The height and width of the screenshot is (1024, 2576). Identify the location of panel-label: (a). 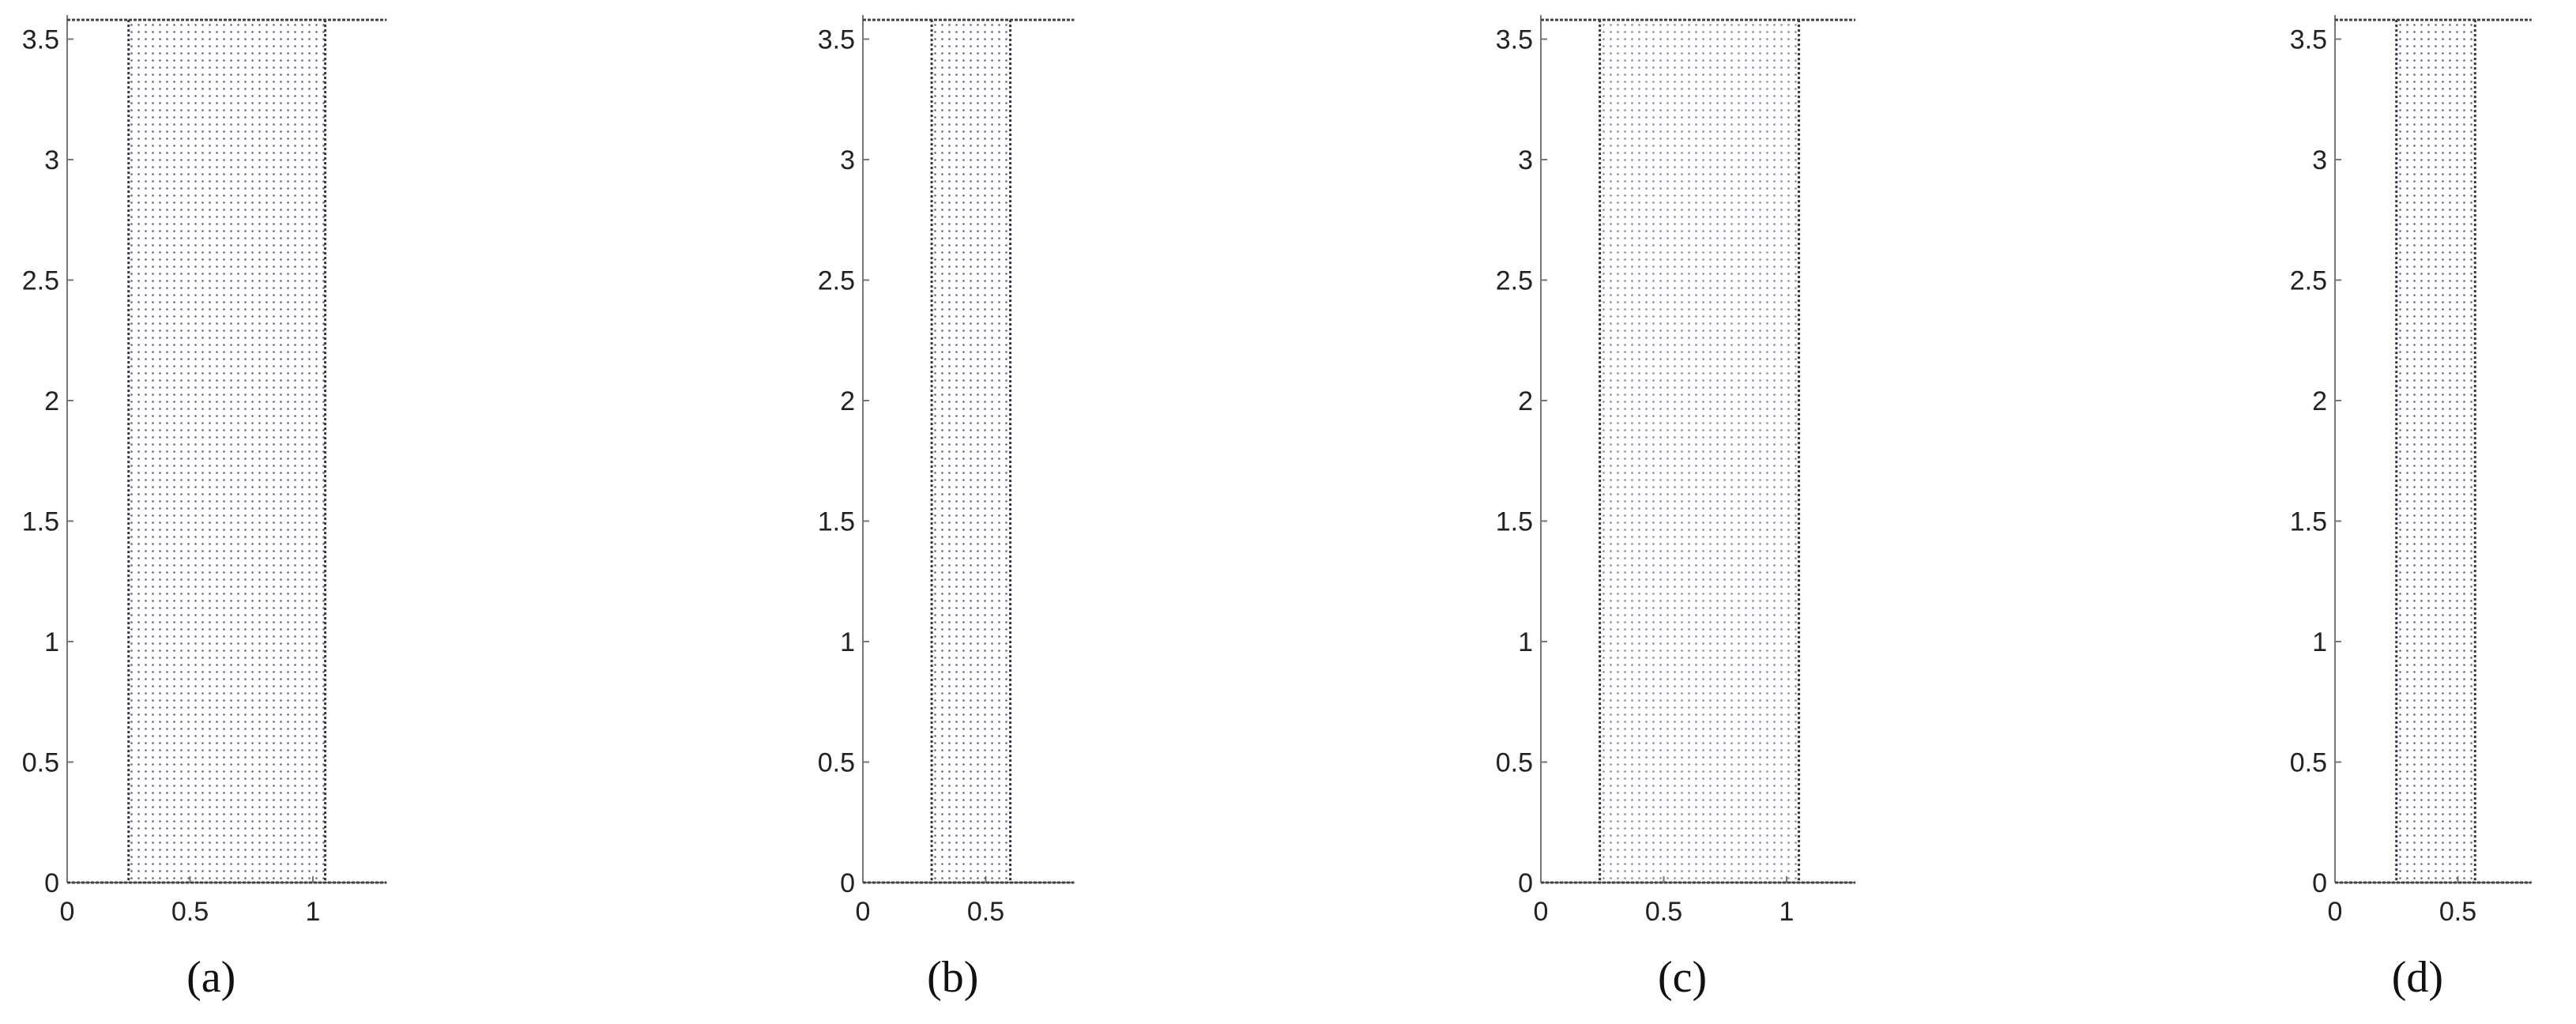
(210, 977).